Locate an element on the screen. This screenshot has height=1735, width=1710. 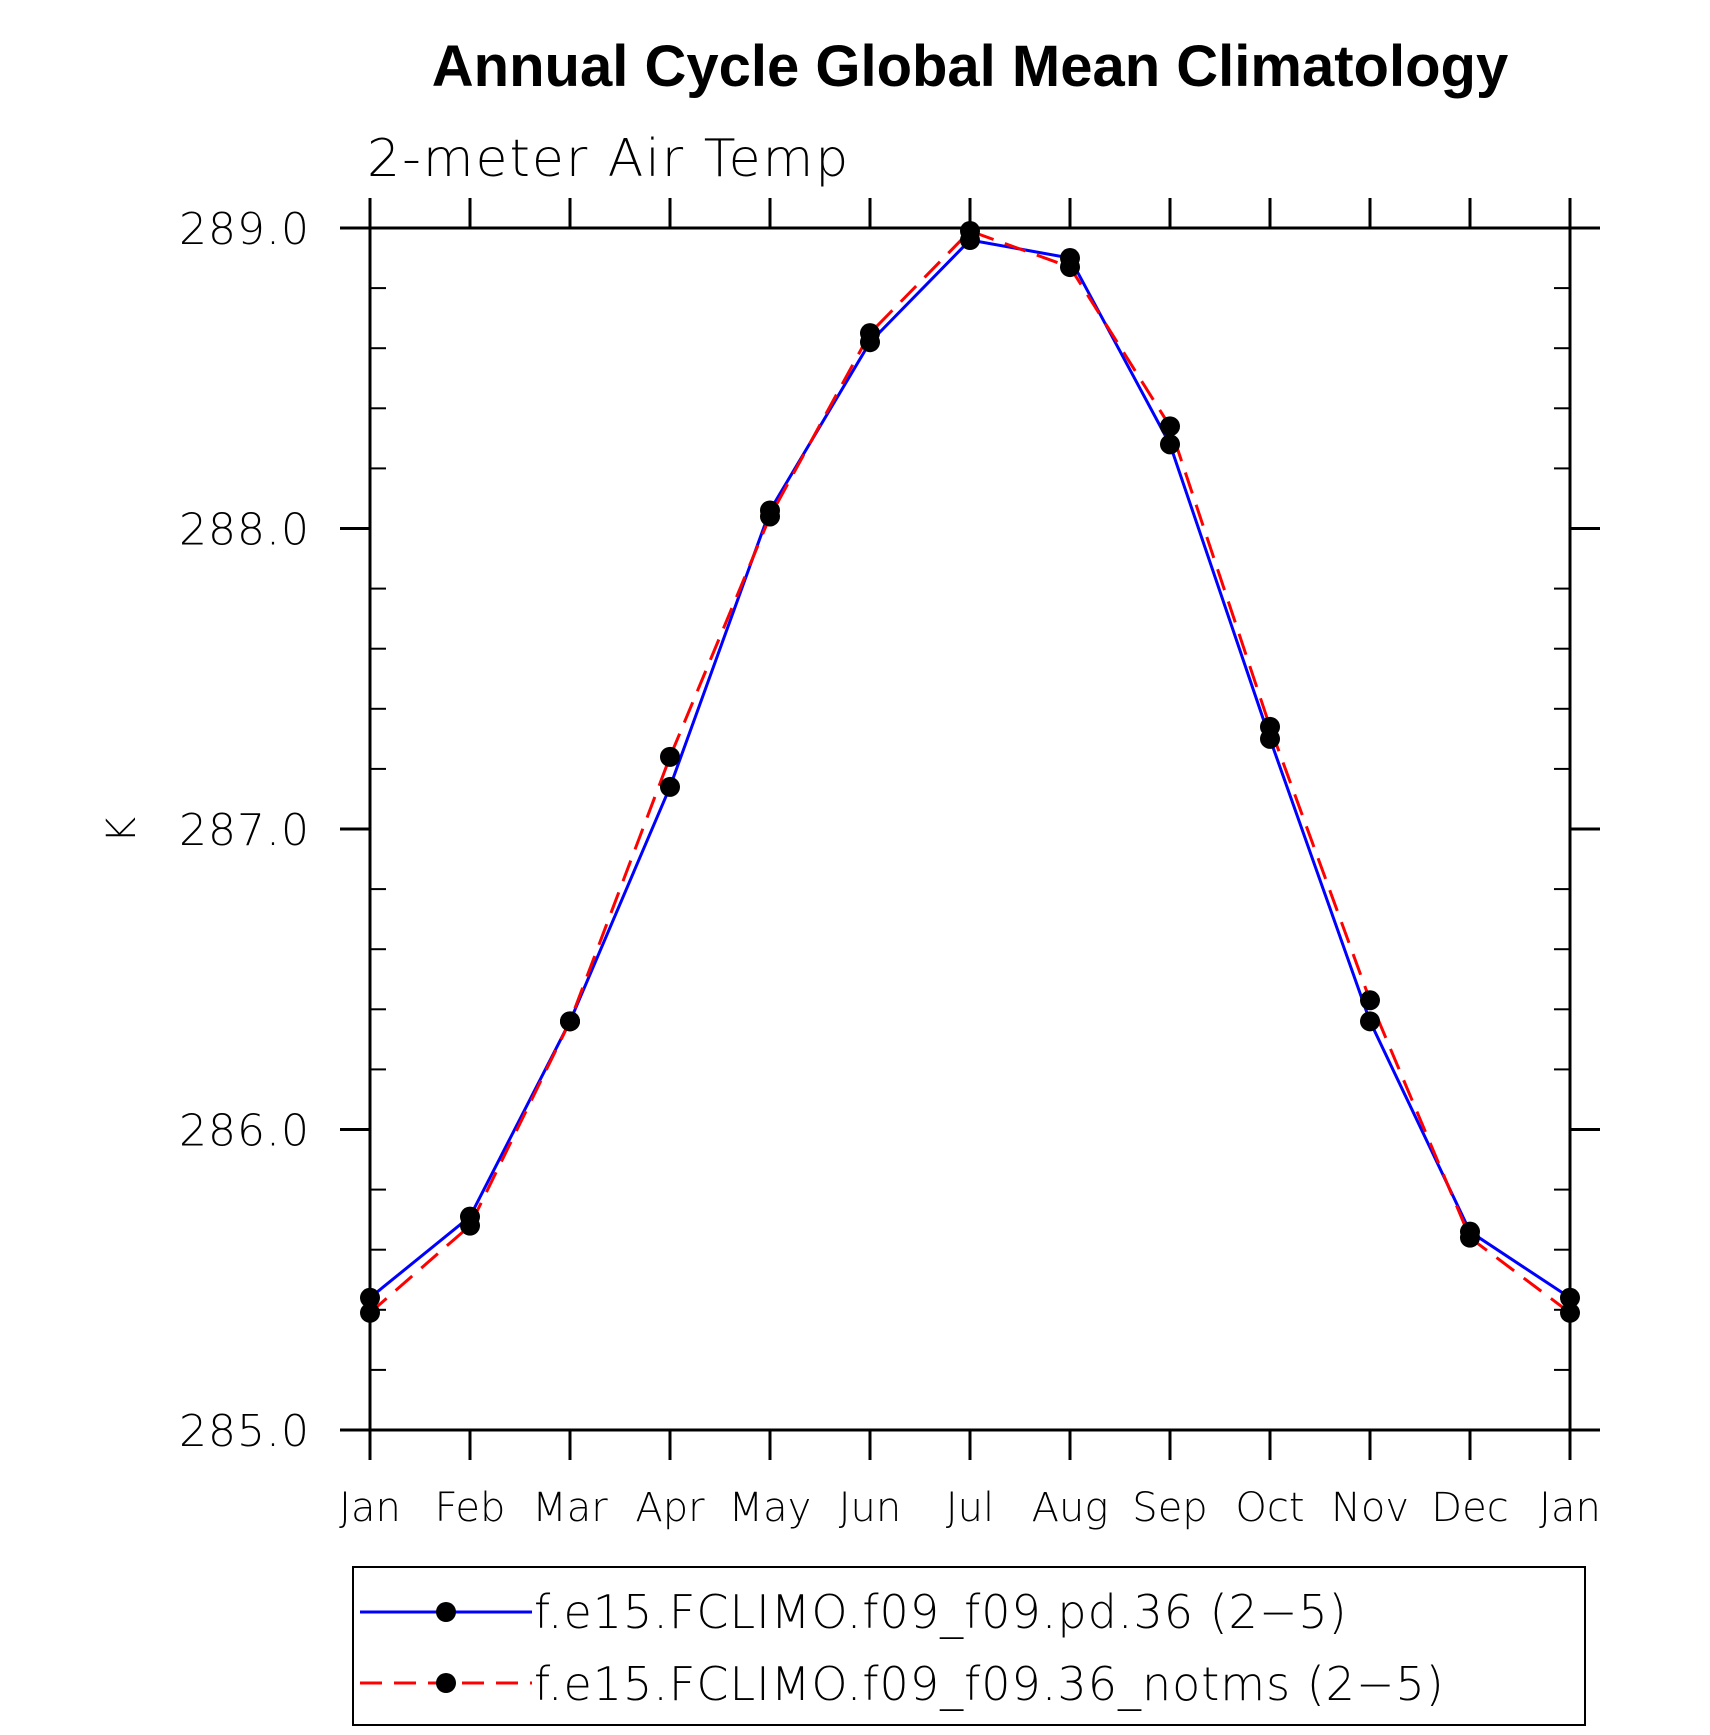
x-tick-label: Jul is located at coordinates (970, 1508).